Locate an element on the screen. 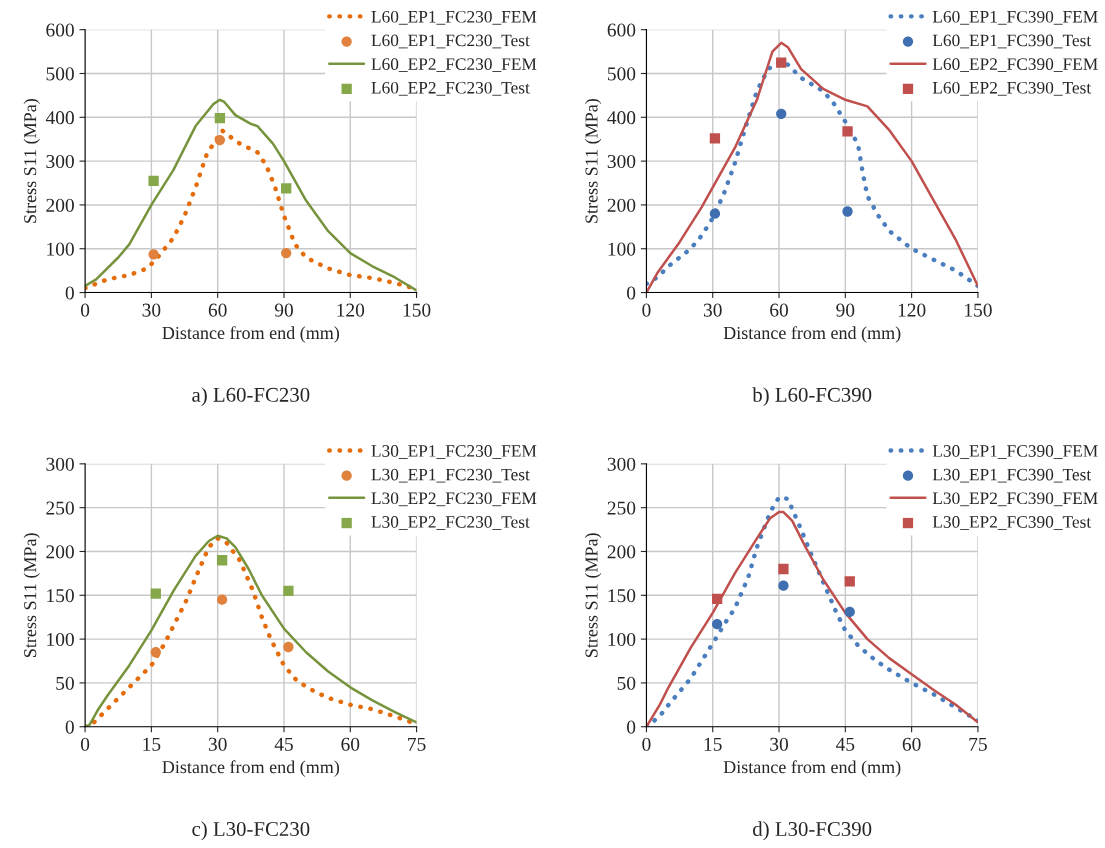  text: c) L30-FC230 is located at coordinates (251, 831).